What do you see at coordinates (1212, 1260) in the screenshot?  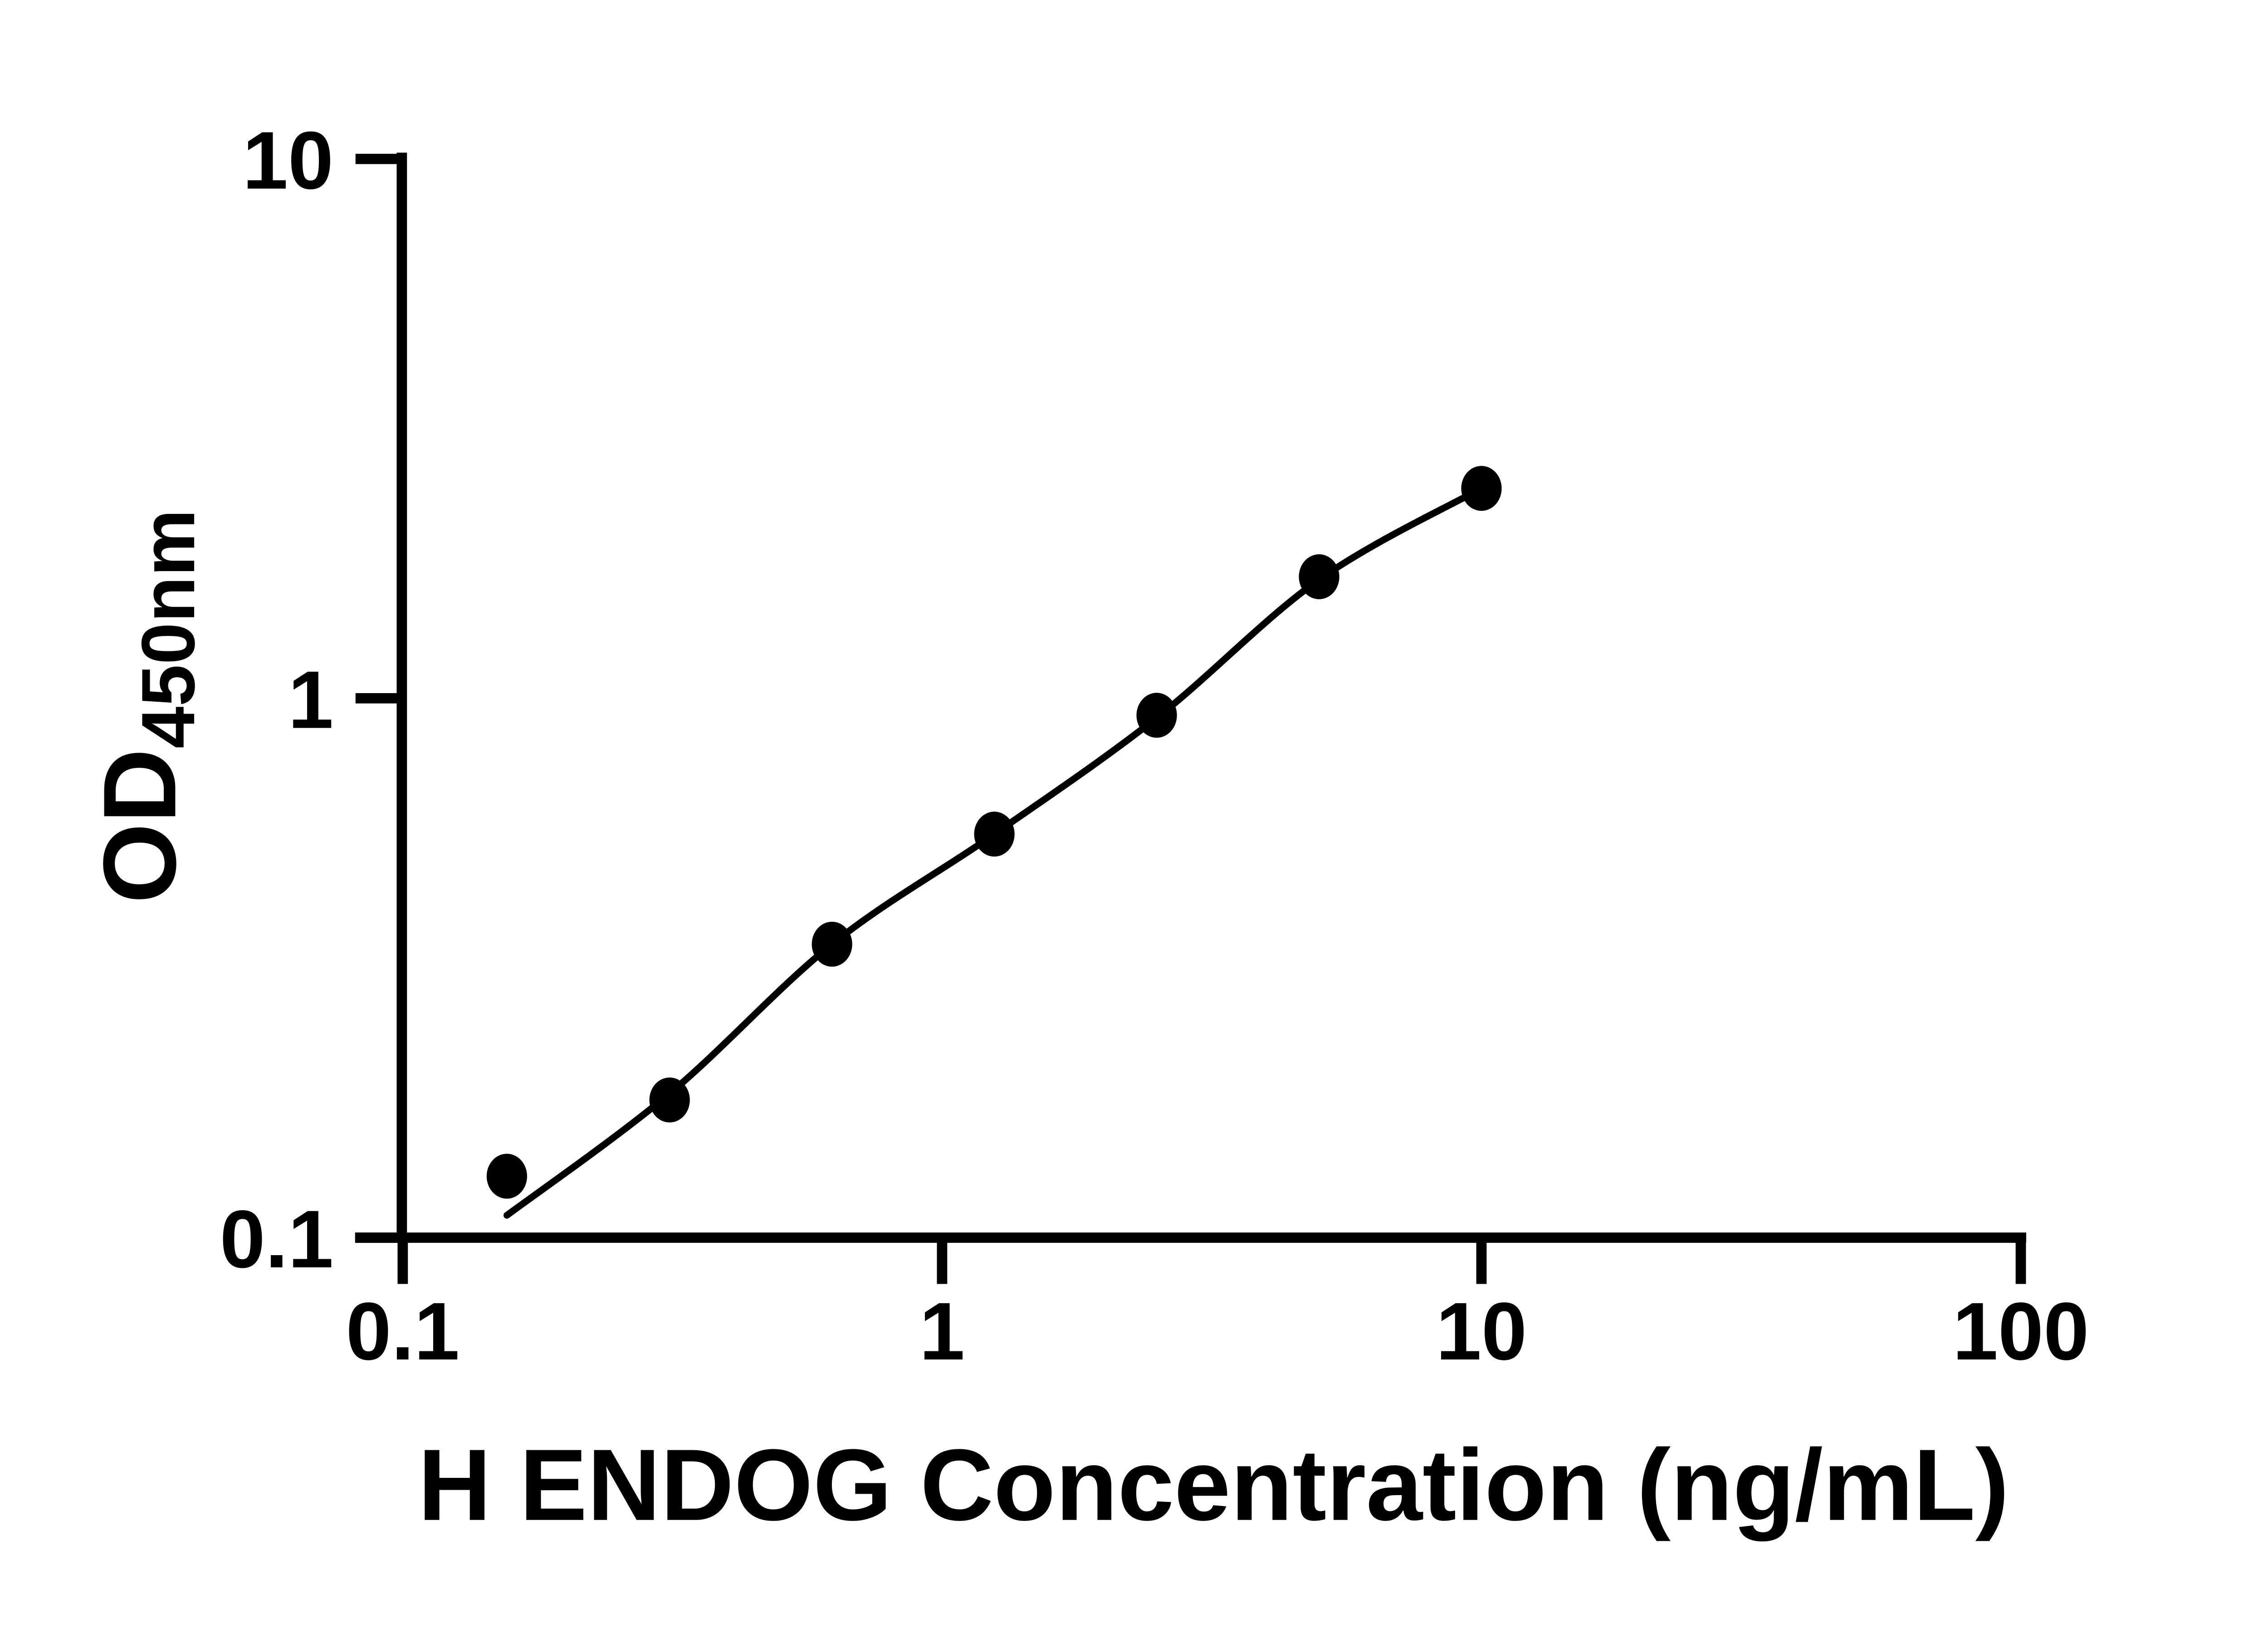 I see `x-axis-ticks` at bounding box center [1212, 1260].